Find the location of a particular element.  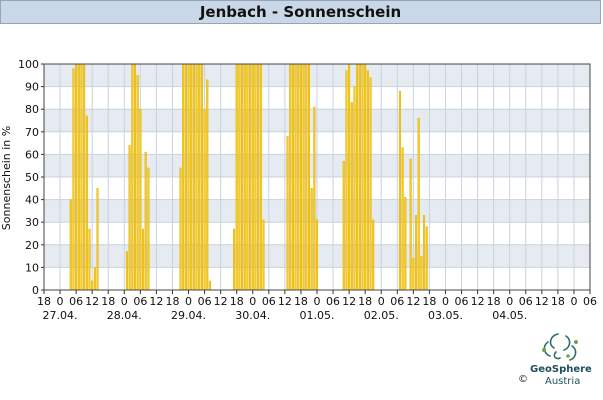

chart-title: Jenbach - Sonnenschein is located at coordinates (300, 12).